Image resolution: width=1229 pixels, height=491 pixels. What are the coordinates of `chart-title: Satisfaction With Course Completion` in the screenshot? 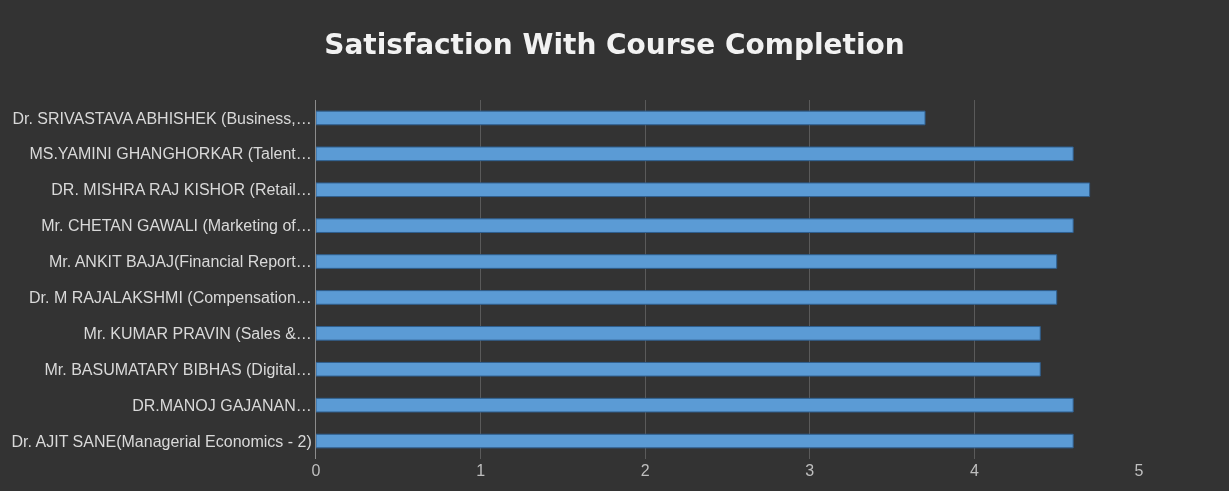 It's located at (614, 44).